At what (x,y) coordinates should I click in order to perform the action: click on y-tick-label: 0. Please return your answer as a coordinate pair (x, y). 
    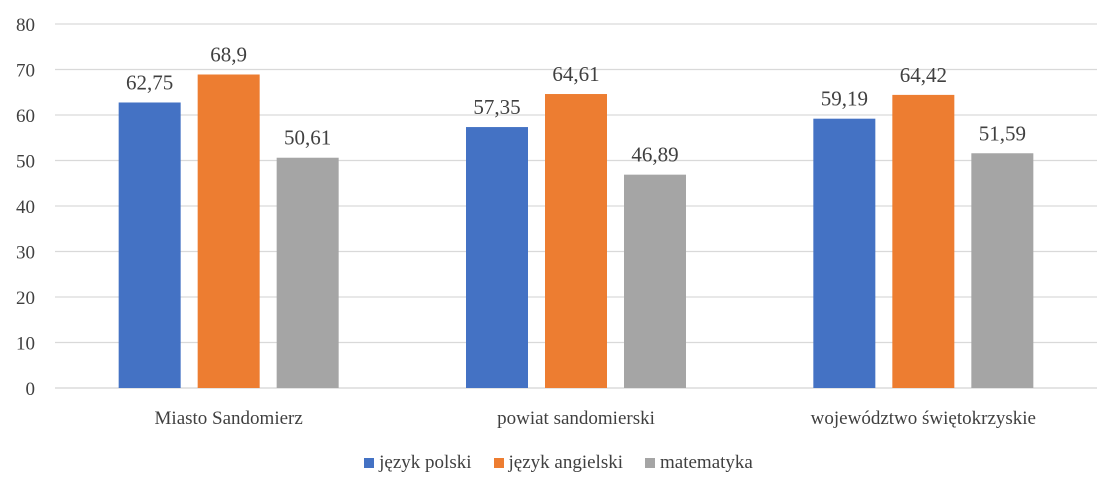
    Looking at the image, I should click on (31, 389).